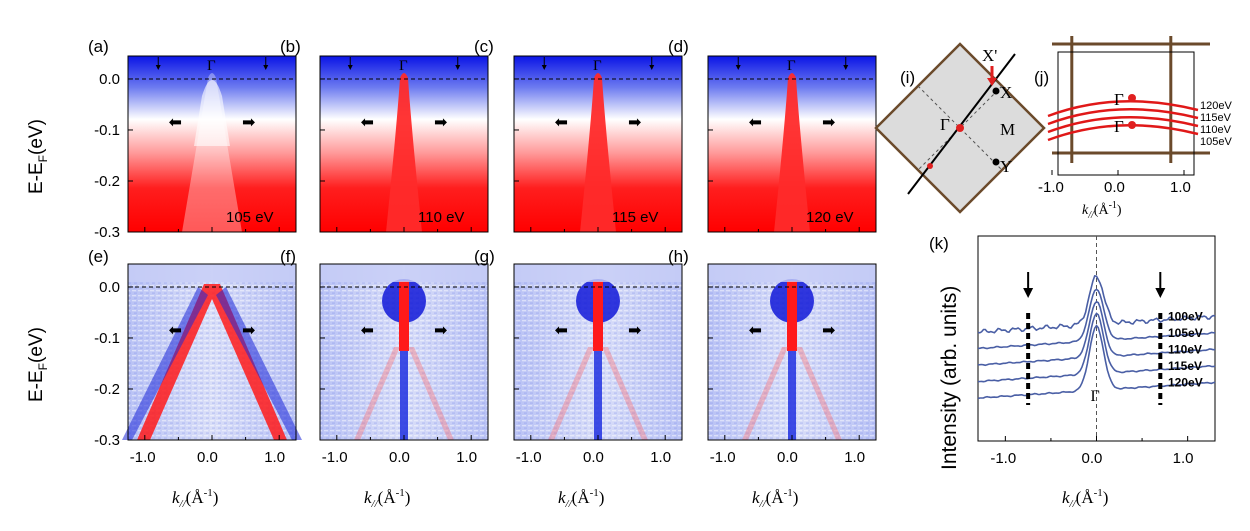  What do you see at coordinates (1119, 99) in the screenshot?
I see `gamma-top-label: Γ` at bounding box center [1119, 99].